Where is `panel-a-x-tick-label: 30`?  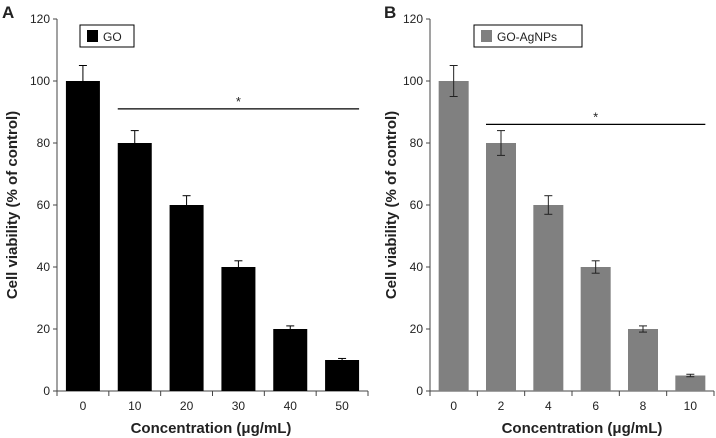 panel-a-x-tick-label: 30 is located at coordinates (239, 406).